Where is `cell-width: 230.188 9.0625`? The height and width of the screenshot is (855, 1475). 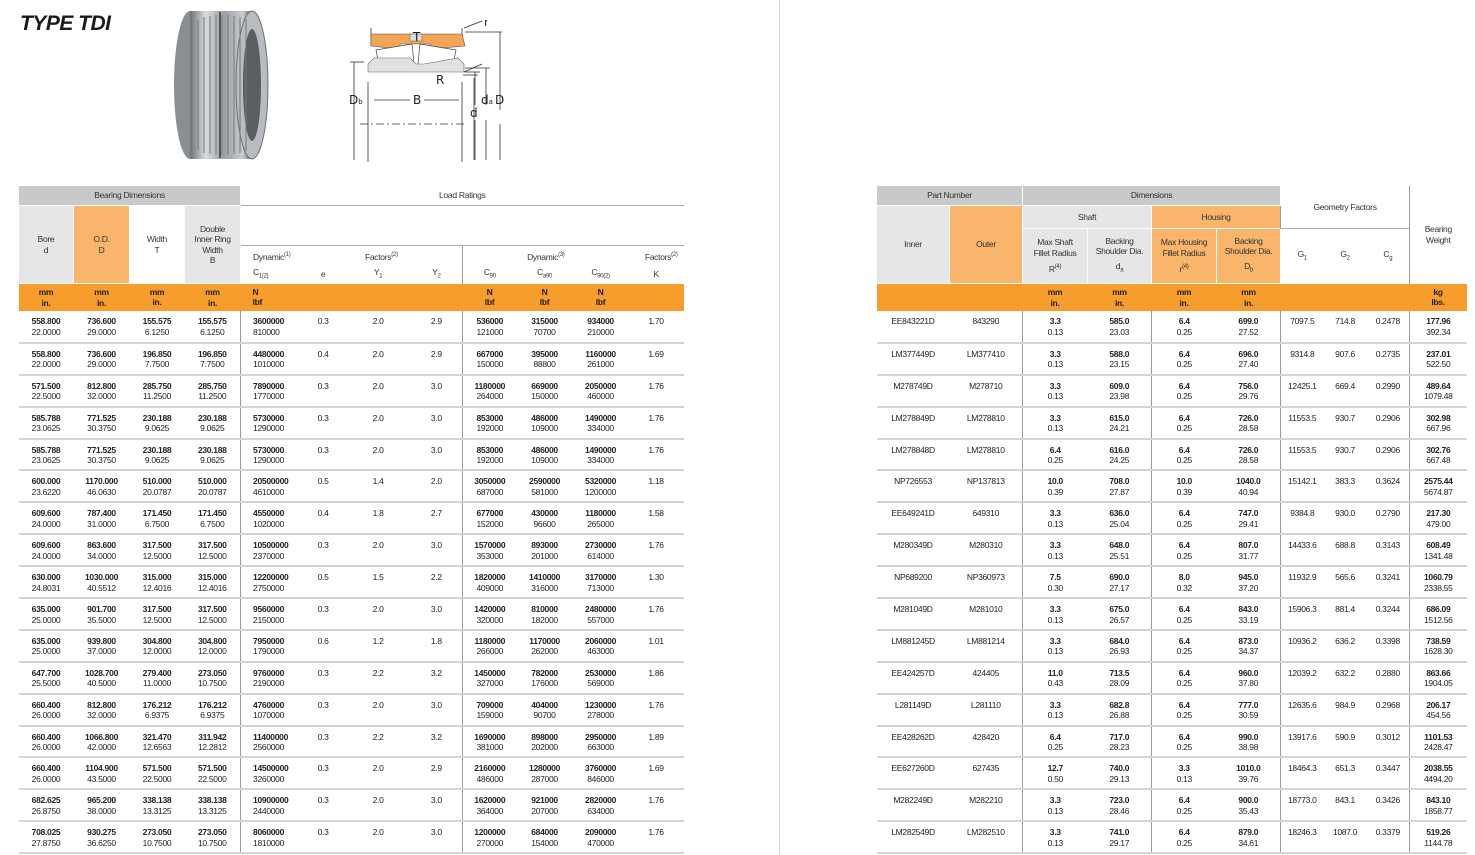
cell-width: 230.188 9.0625 is located at coordinates (157, 423).